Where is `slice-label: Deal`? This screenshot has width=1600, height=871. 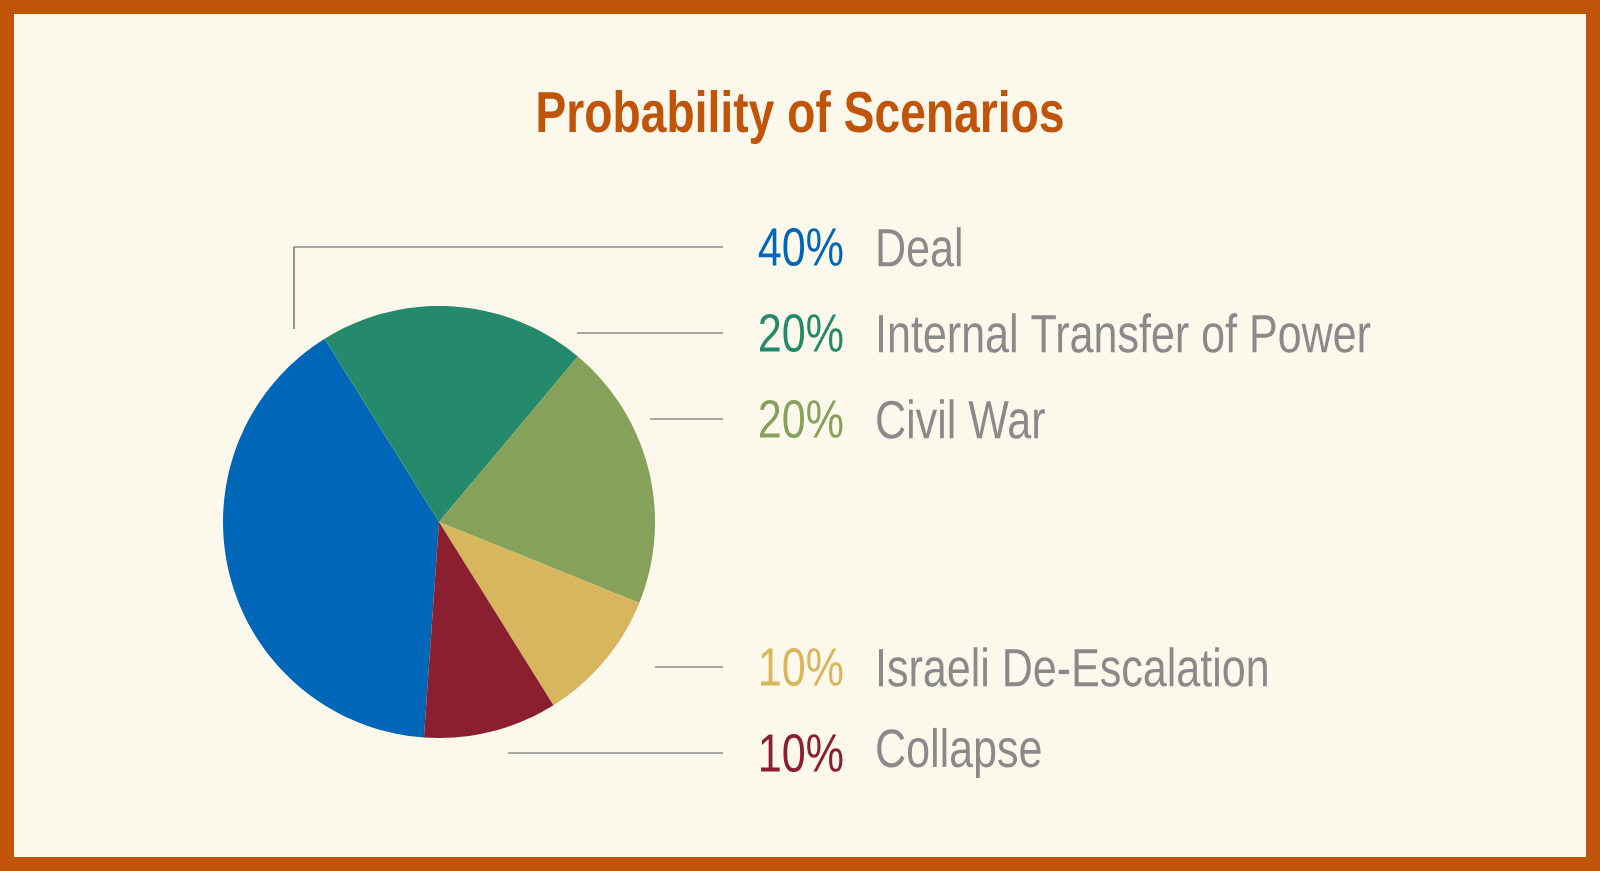
slice-label: Deal is located at coordinates (919, 247).